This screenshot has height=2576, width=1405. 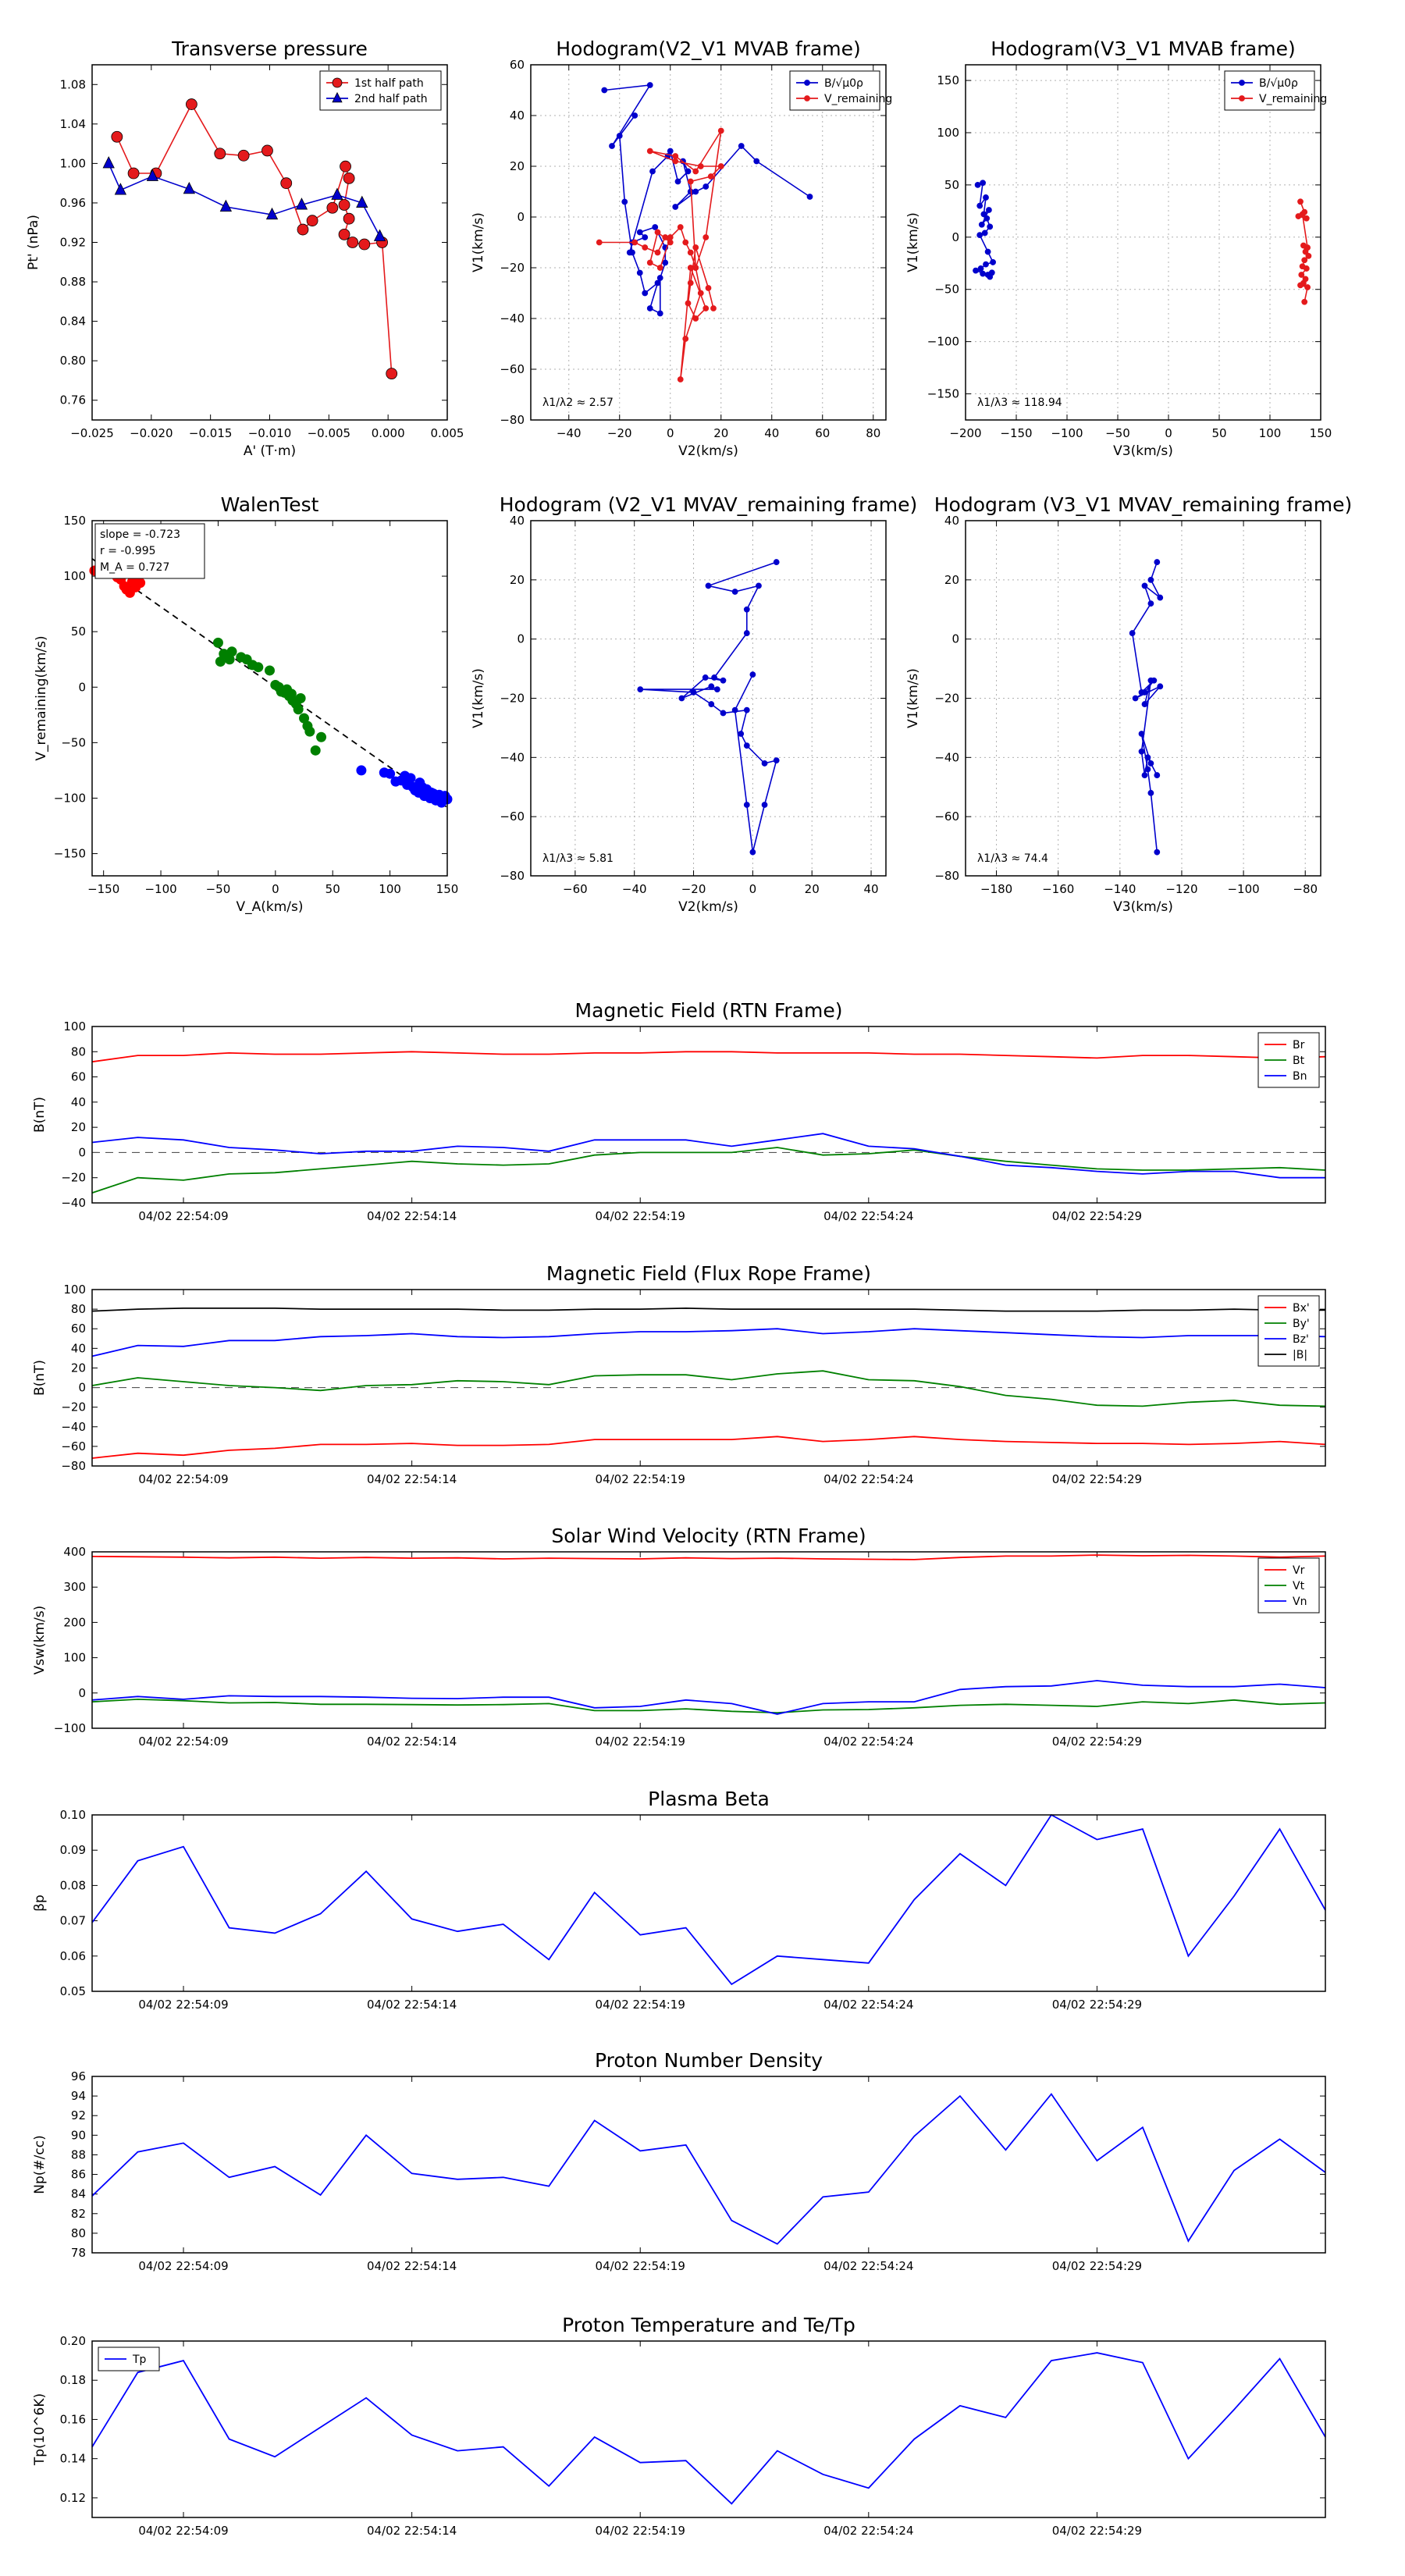 I want to click on stats-line: slope = -0.723, so click(x=140, y=534).